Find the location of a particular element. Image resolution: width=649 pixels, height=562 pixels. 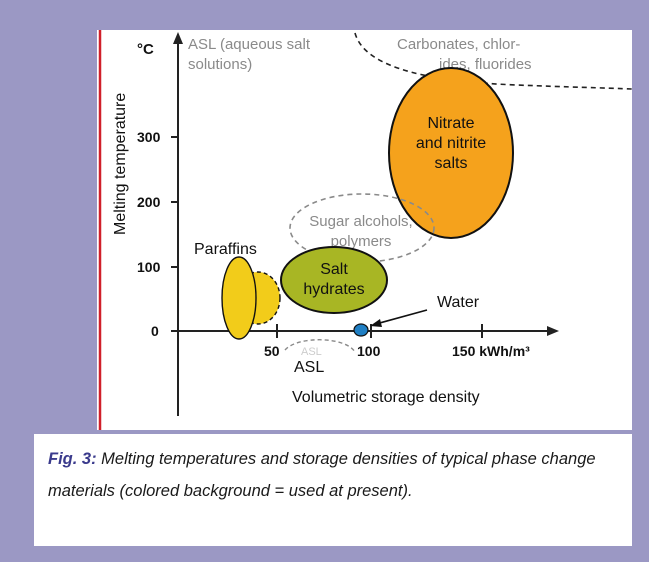

paraffins-label: Paraffins is located at coordinates (225, 249).